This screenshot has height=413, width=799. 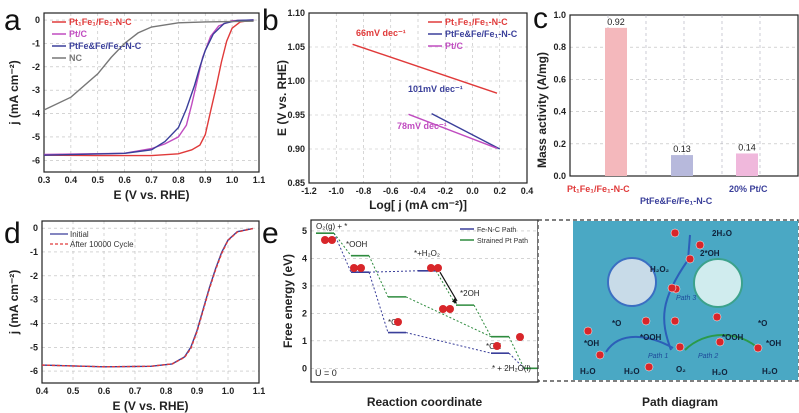 What do you see at coordinates (391, 191) in the screenshot?
I see `x-tick-label: -0.6` at bounding box center [391, 191].